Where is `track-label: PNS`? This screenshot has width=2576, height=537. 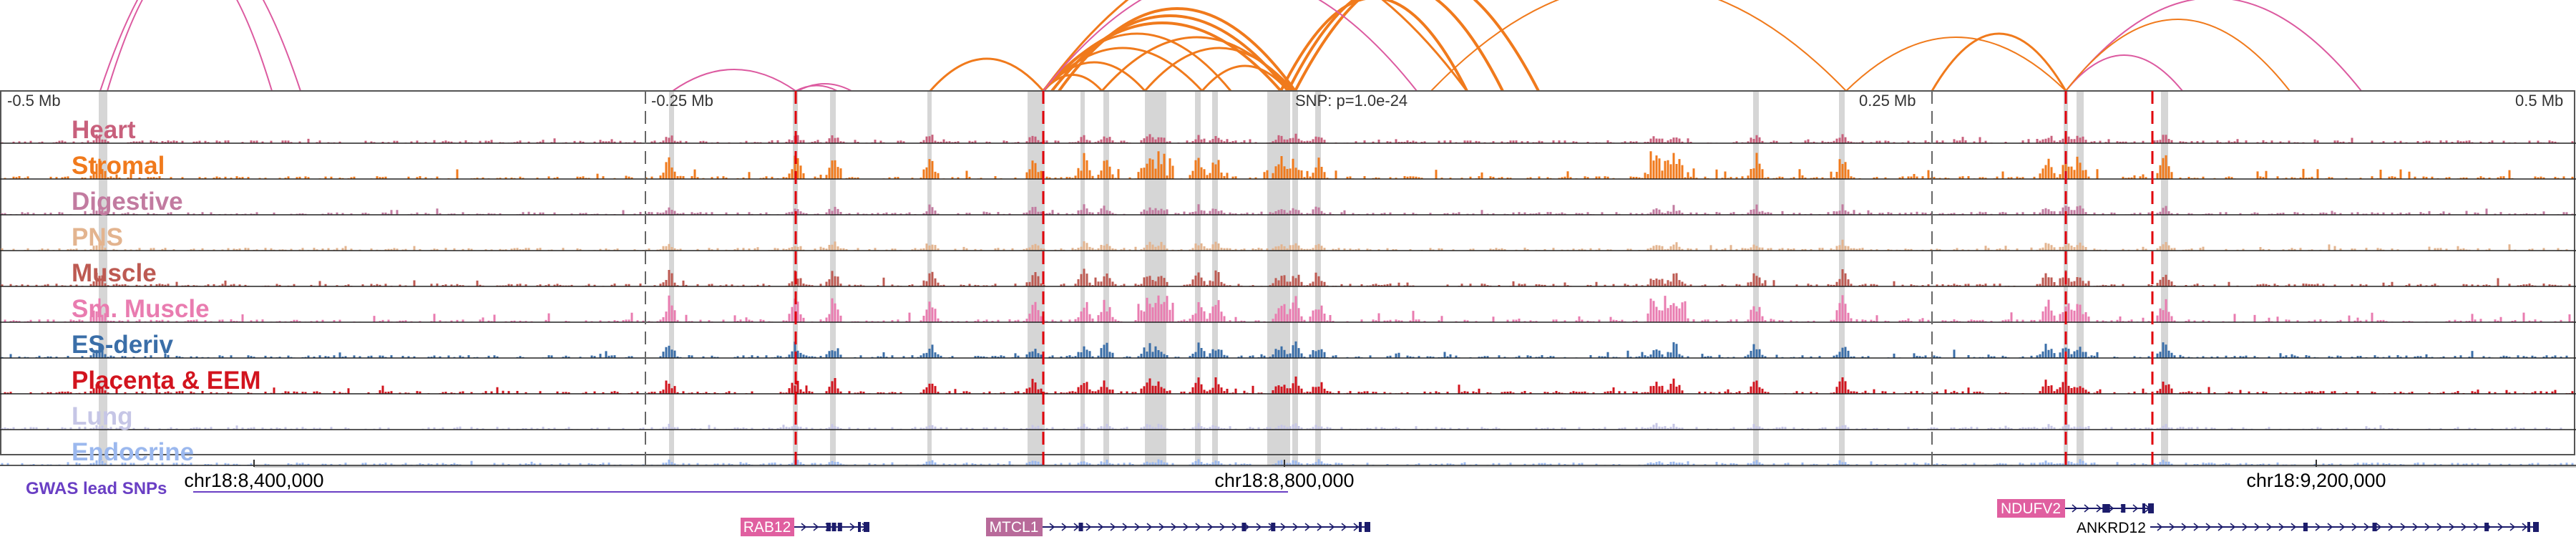 track-label: PNS is located at coordinates (97, 237).